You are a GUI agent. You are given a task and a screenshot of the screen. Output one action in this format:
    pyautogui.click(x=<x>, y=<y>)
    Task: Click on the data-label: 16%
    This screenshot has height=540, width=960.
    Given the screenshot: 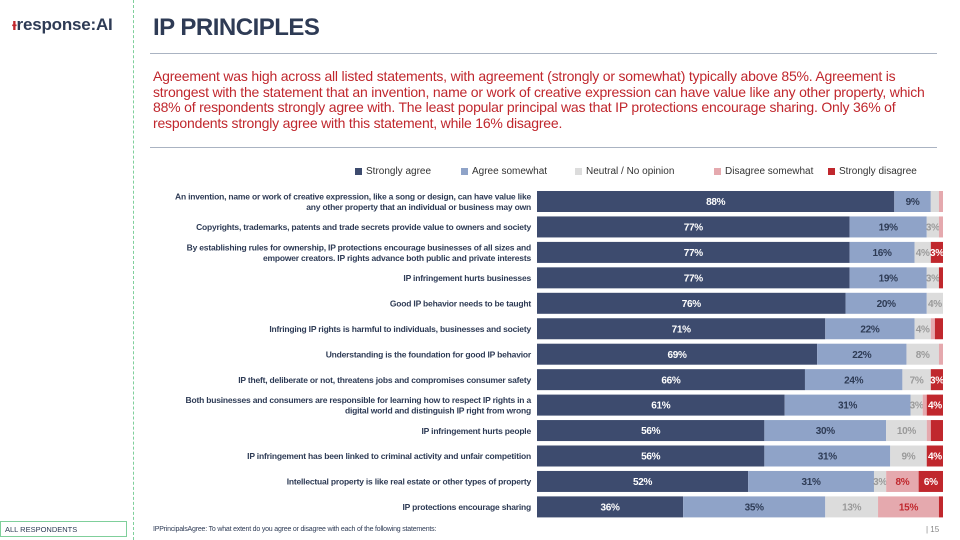 What is the action you would take?
    pyautogui.click(x=883, y=253)
    